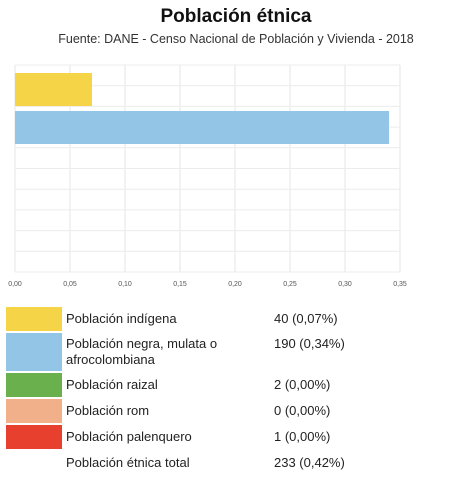 Image resolution: width=472 pixels, height=488 pixels. What do you see at coordinates (70, 284) in the screenshot?
I see `x-tick-label: 0,05` at bounding box center [70, 284].